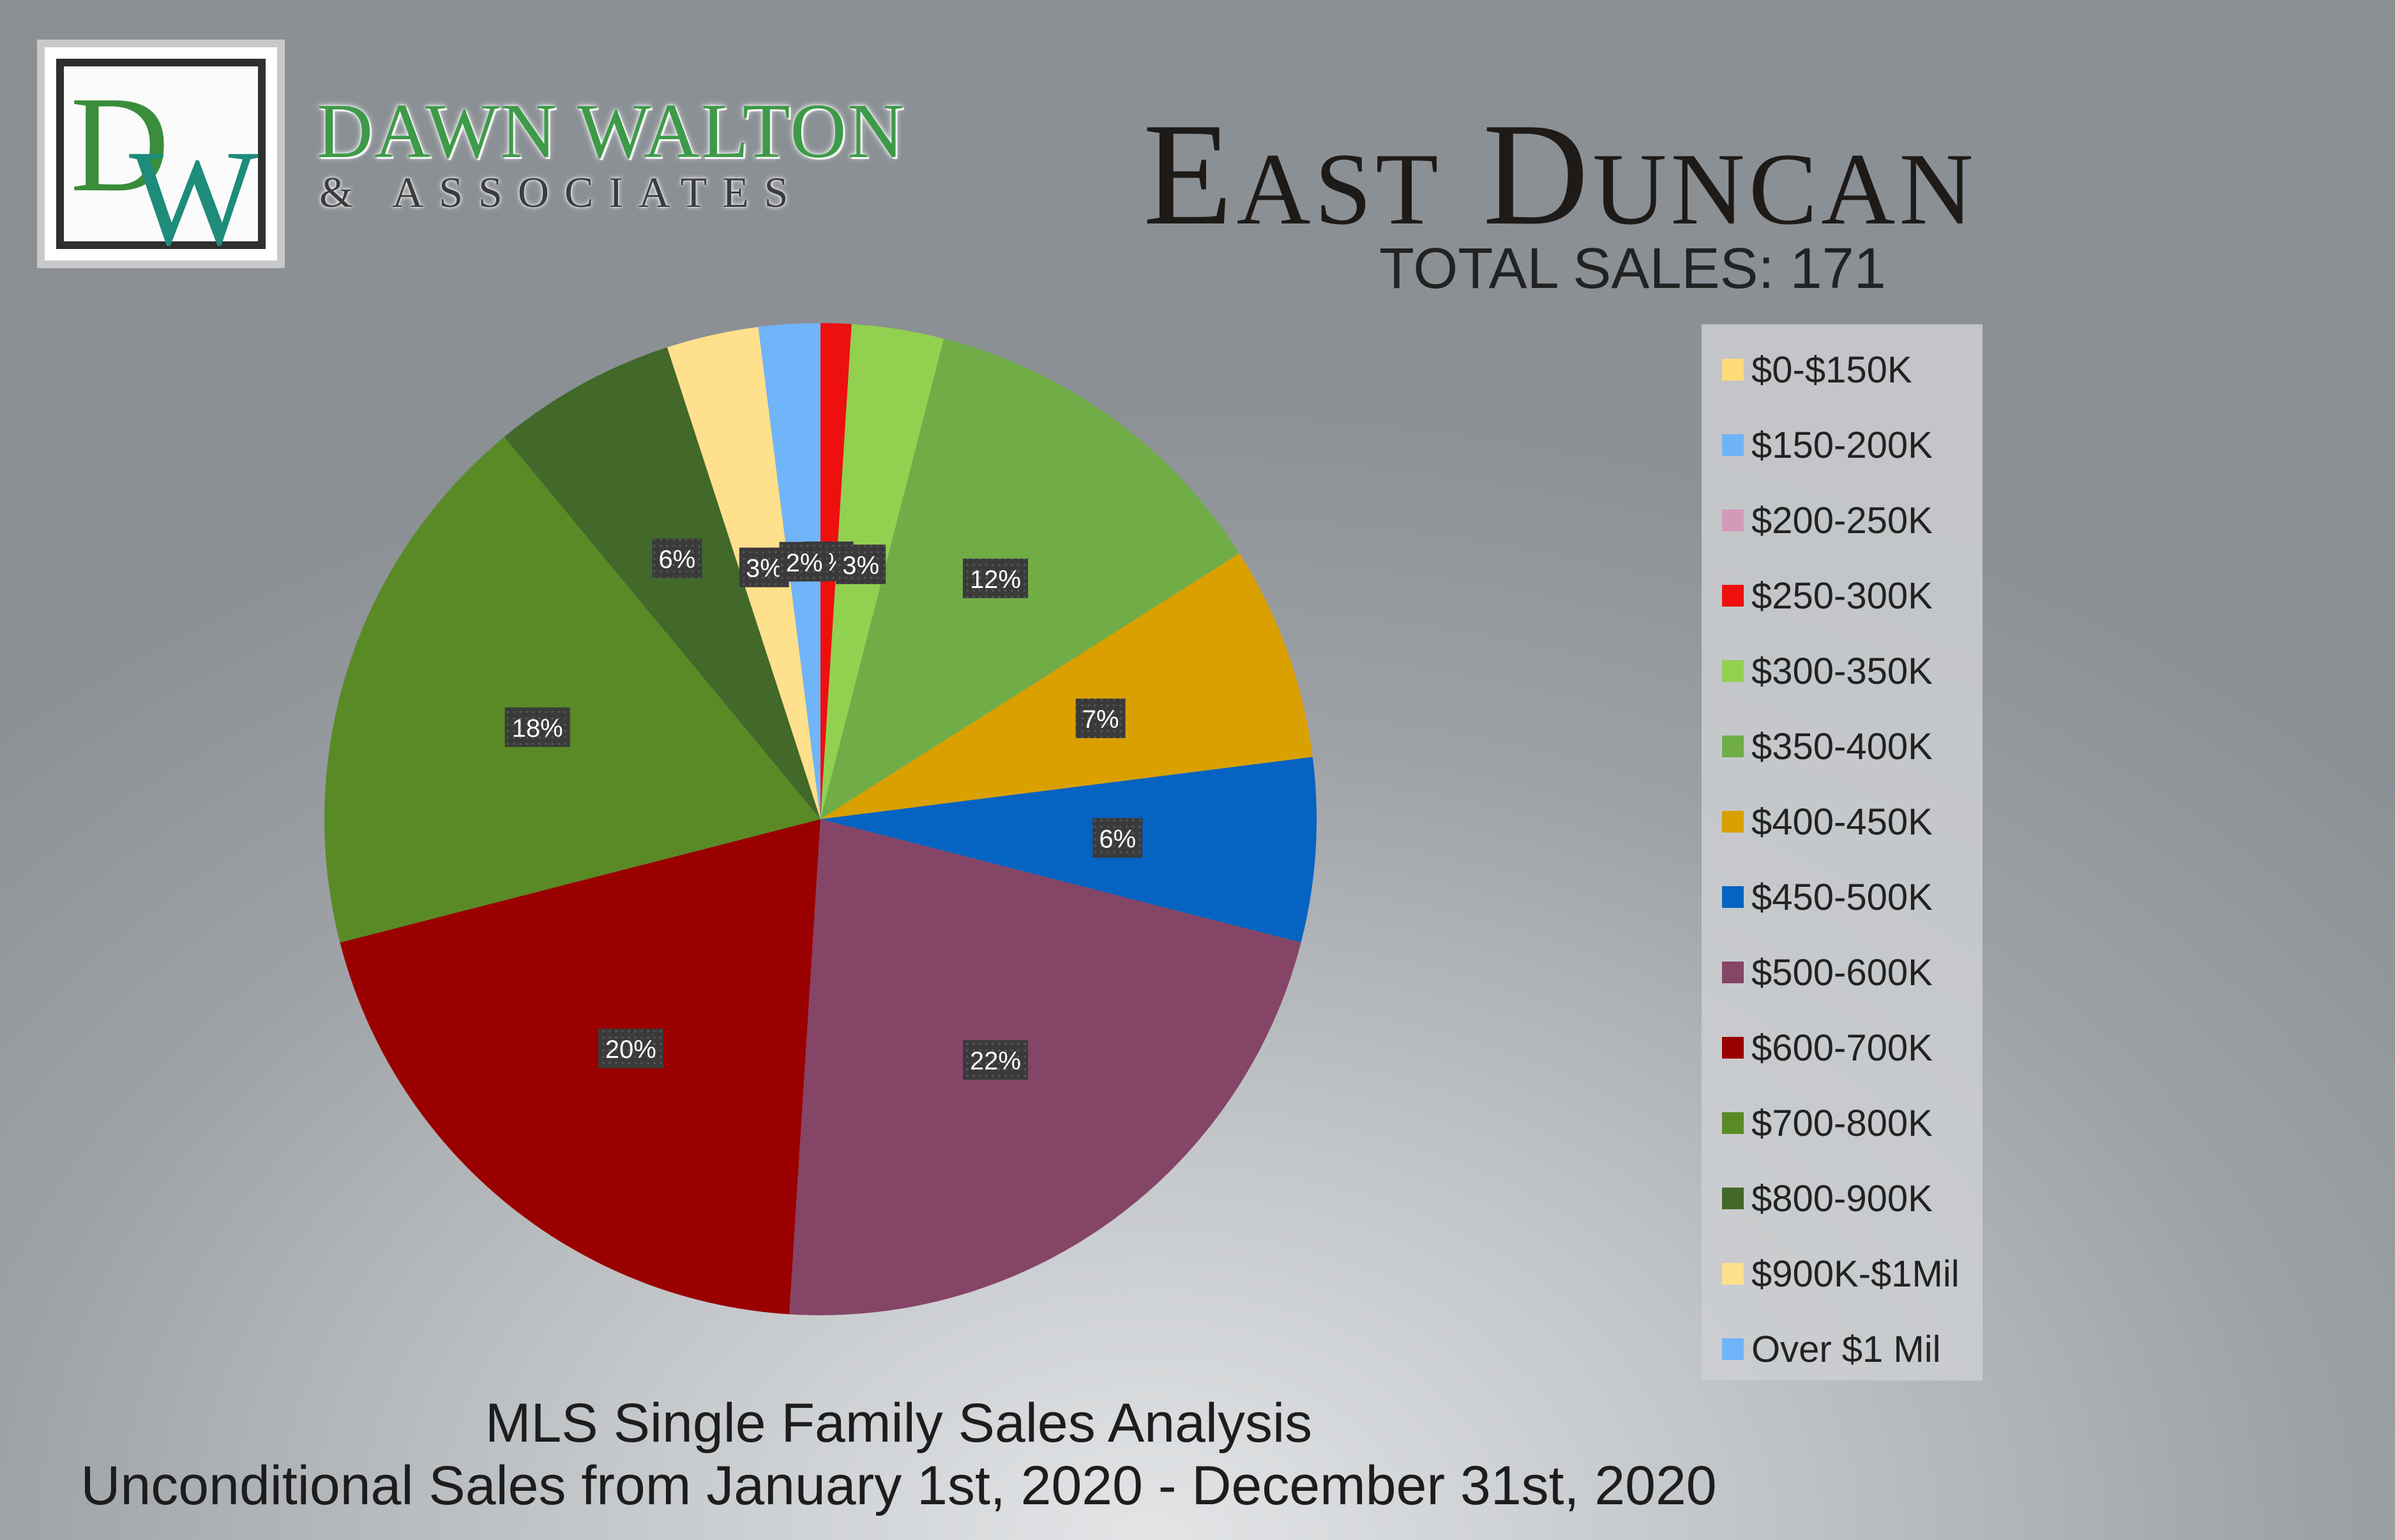 This screenshot has width=2395, height=1540. What do you see at coordinates (1842, 1198) in the screenshot?
I see `legend-label: $800-900K` at bounding box center [1842, 1198].